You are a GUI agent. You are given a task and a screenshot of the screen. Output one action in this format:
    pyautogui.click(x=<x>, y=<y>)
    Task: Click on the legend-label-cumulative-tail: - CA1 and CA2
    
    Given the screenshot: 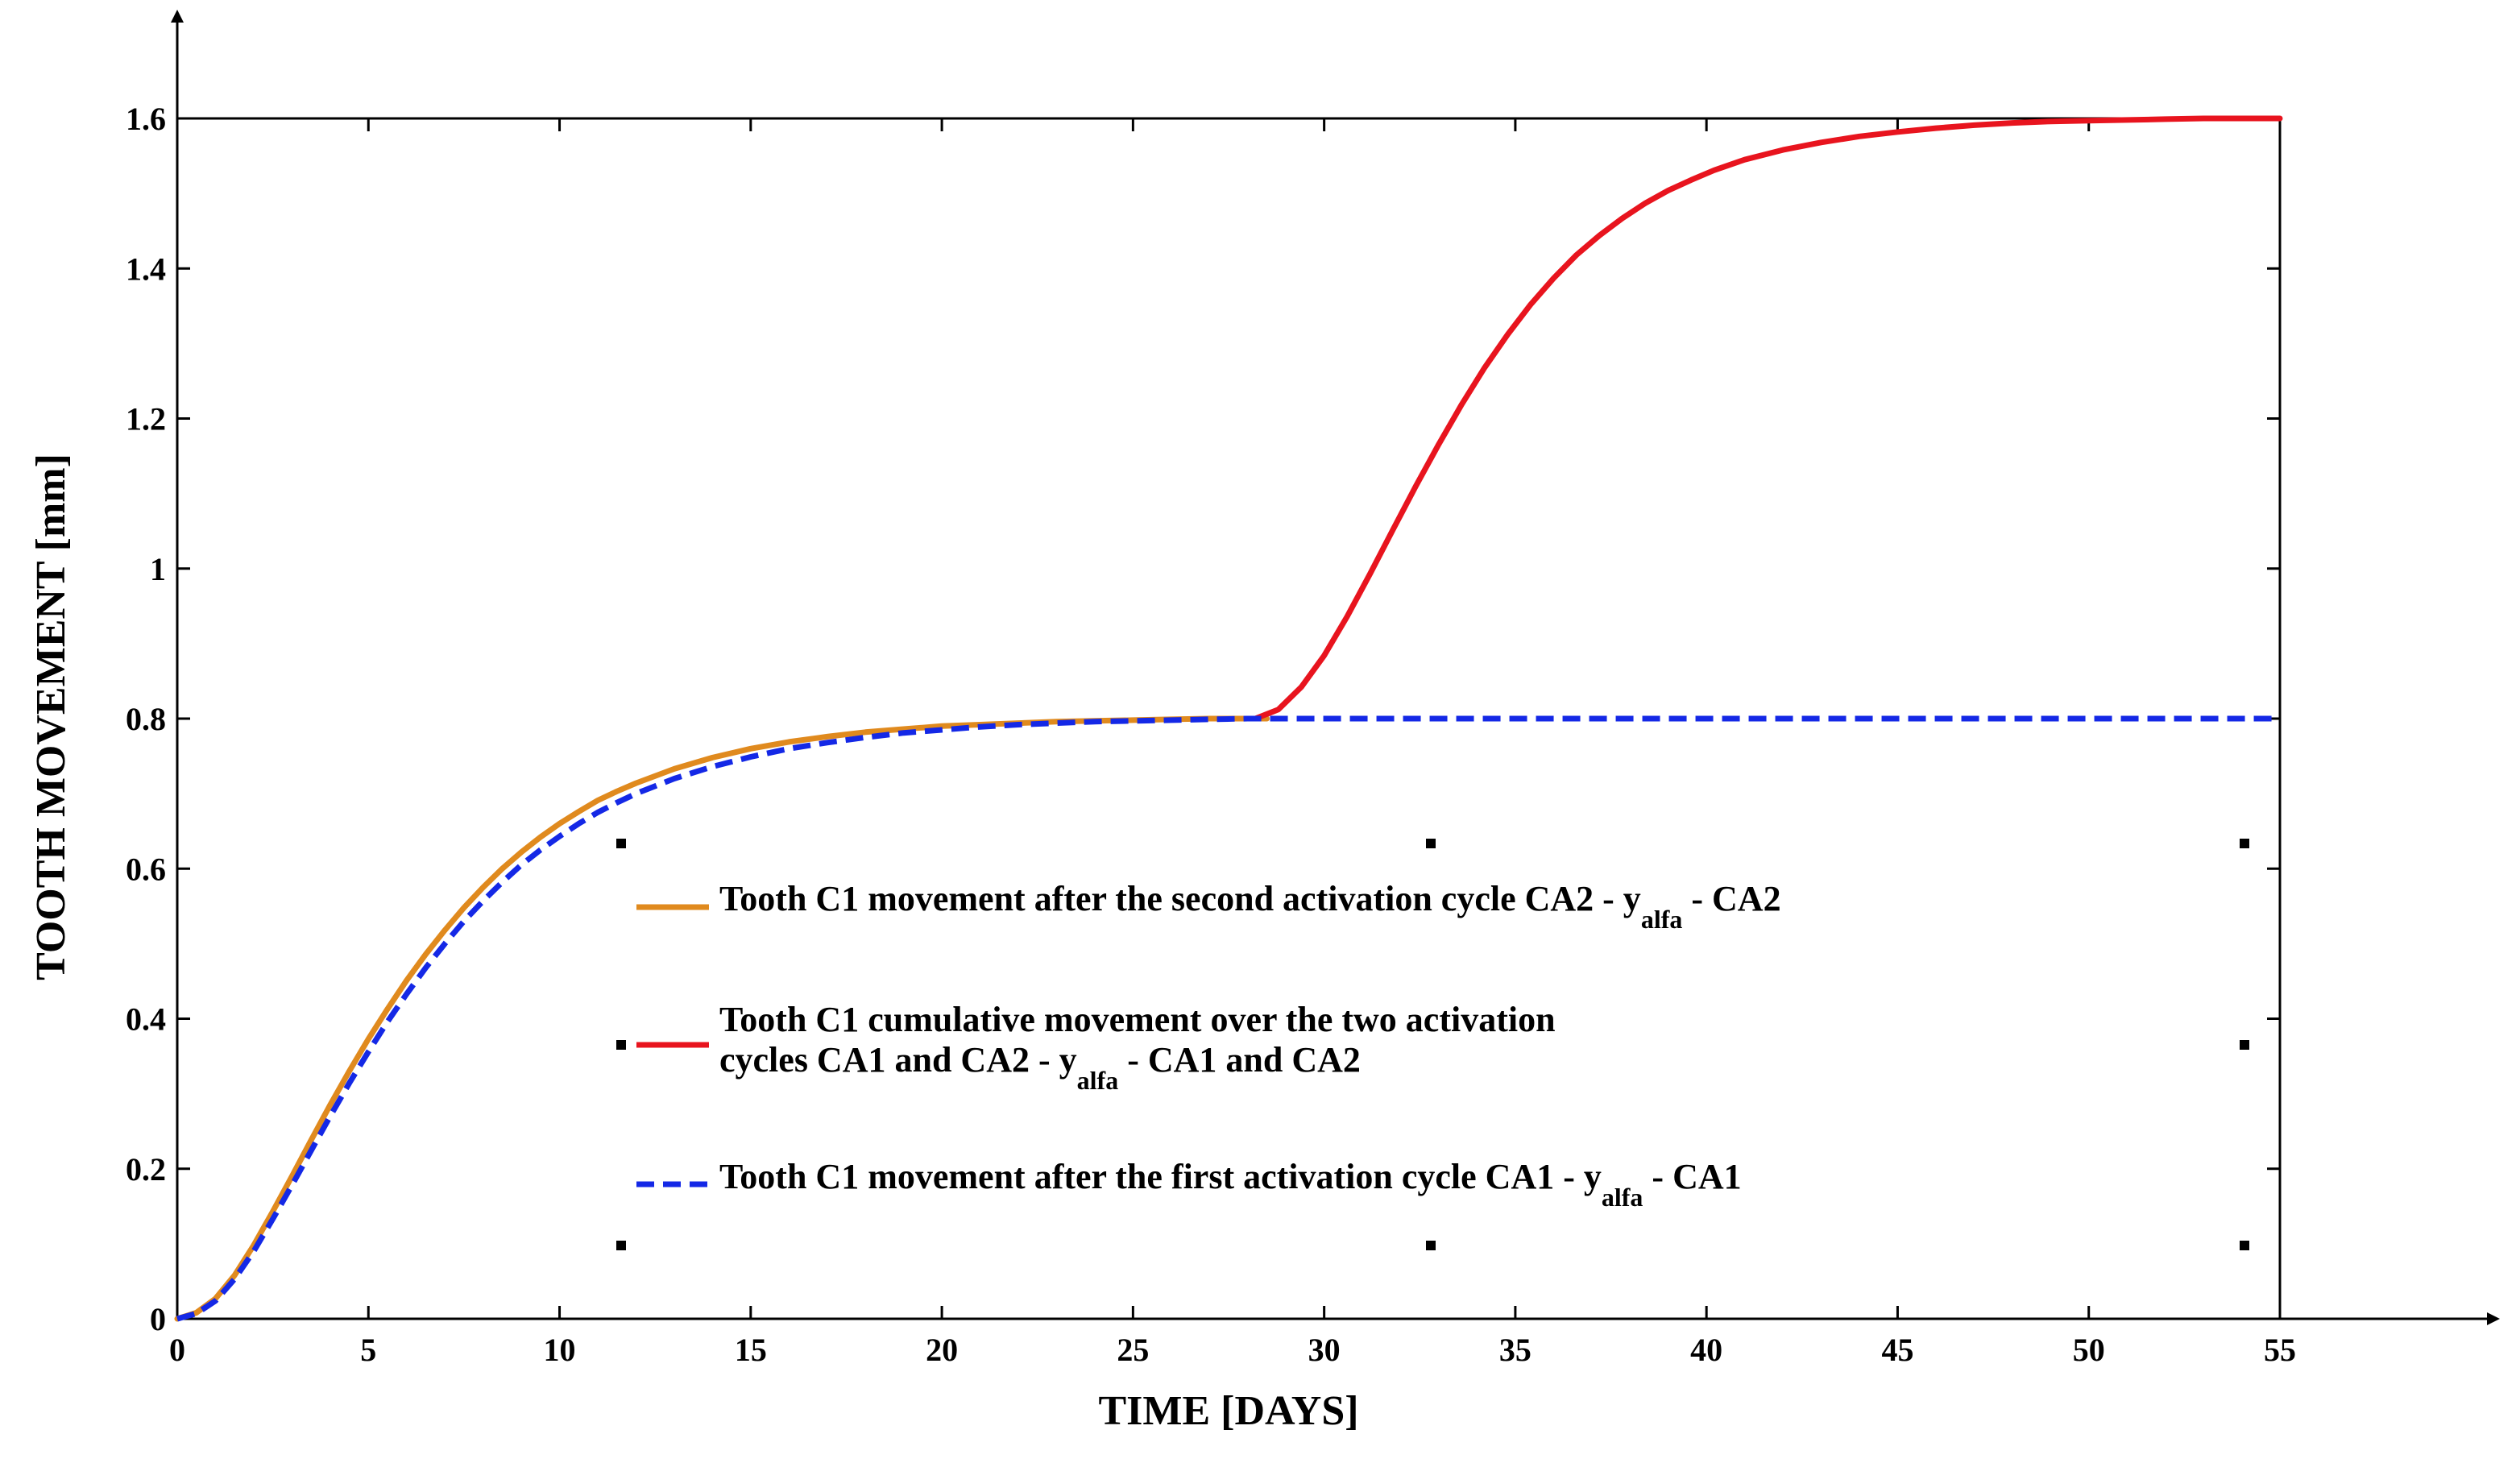 What is the action you would take?
    pyautogui.click(x=1239, y=1060)
    